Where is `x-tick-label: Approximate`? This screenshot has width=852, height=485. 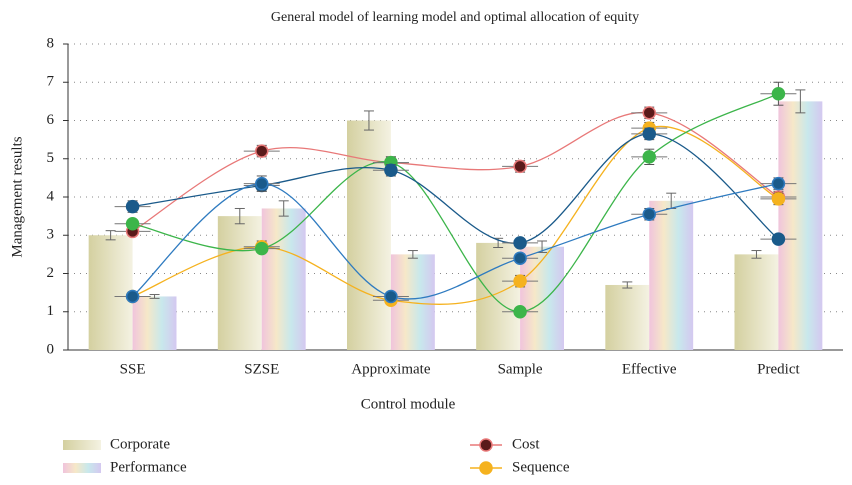 x-tick-label: Approximate is located at coordinates (390, 369).